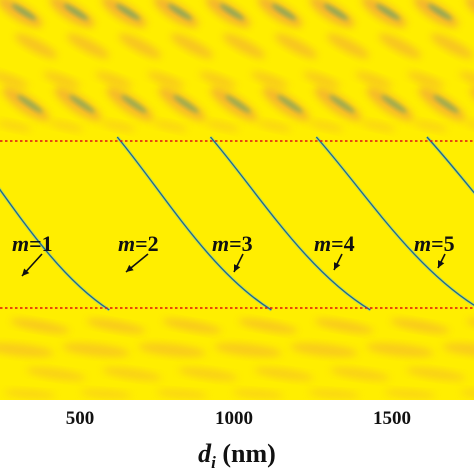  I want to click on mode-label-4-var: m, so click(322, 243).